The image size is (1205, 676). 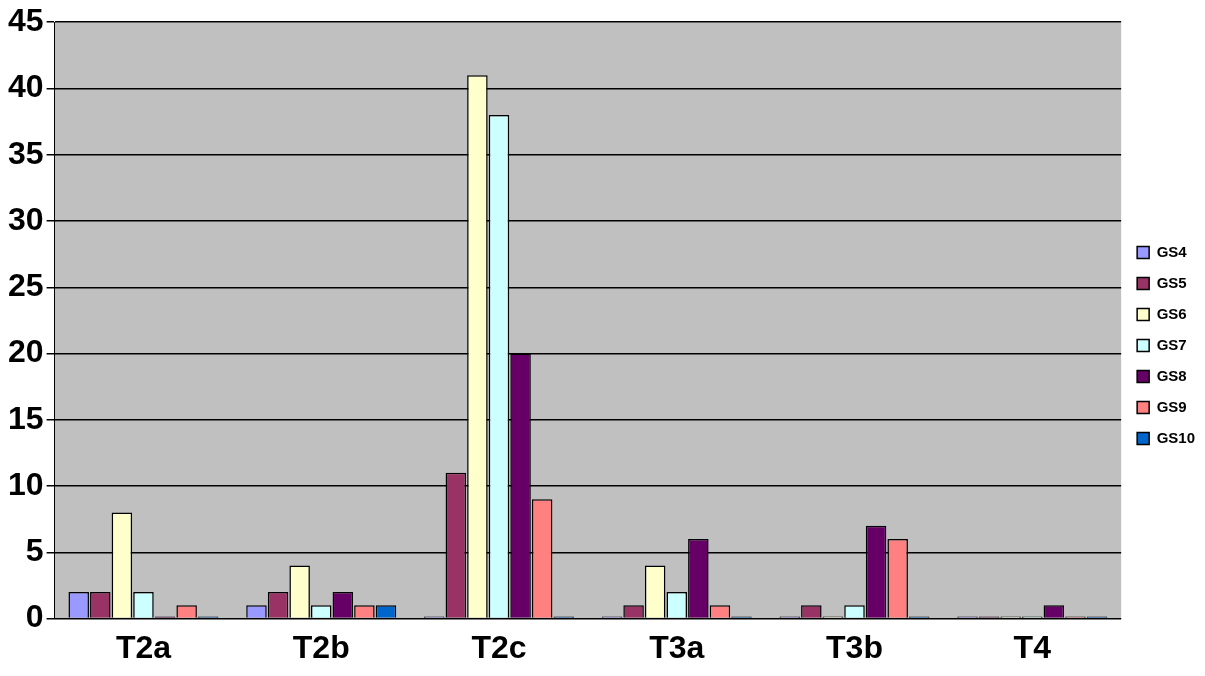 What do you see at coordinates (1171, 375) in the screenshot?
I see `legend-label: GS8` at bounding box center [1171, 375].